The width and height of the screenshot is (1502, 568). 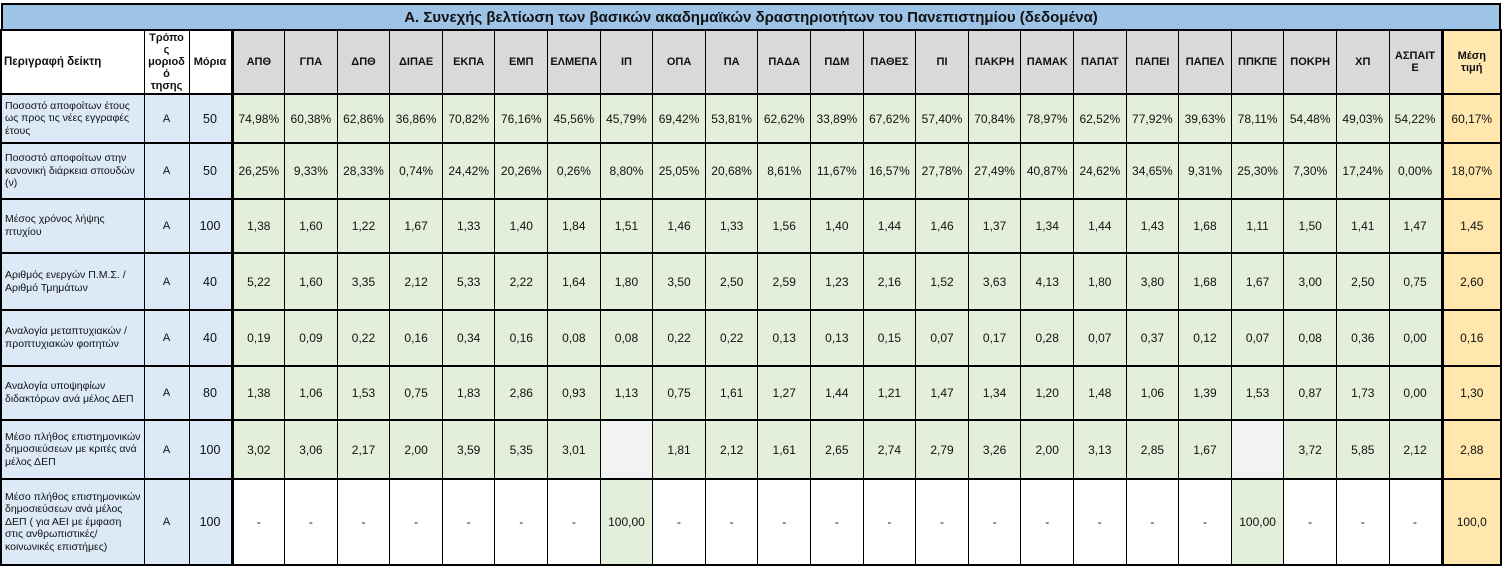 What do you see at coordinates (1205, 522) in the screenshot?
I see `value-cell-ΠΑΠΕΛ: -` at bounding box center [1205, 522].